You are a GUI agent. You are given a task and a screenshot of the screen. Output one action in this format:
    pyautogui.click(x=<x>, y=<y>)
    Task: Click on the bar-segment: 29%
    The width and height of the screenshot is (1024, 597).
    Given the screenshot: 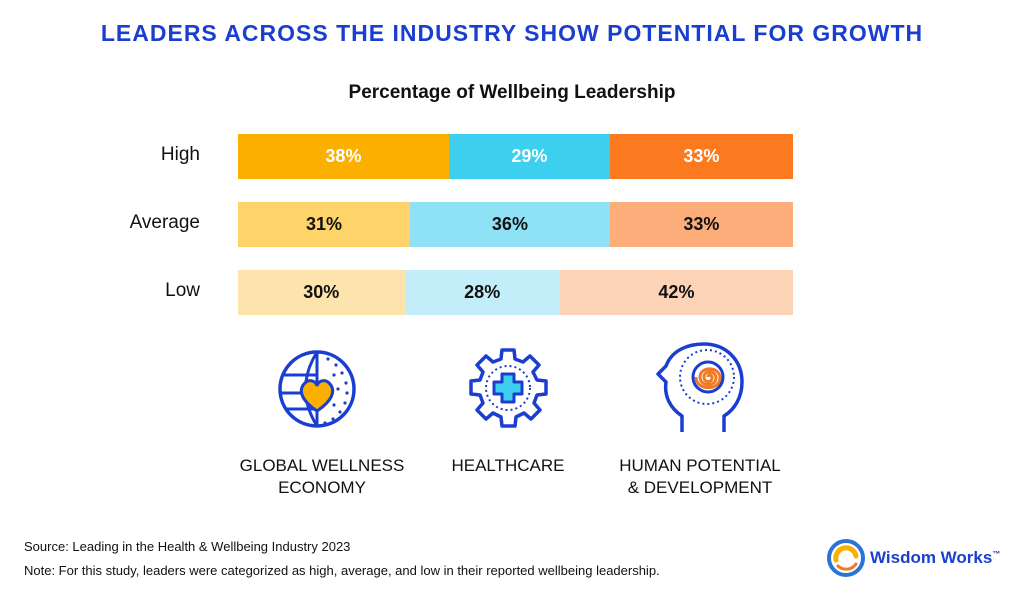 What is the action you would take?
    pyautogui.click(x=529, y=156)
    